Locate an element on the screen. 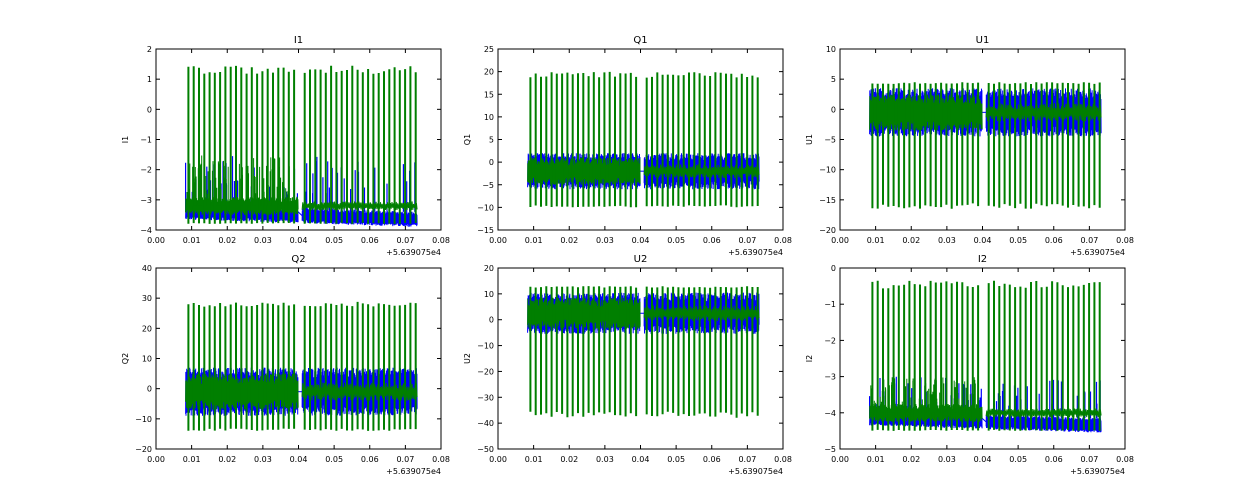 Image resolution: width=1250 pixels, height=500 pixels. y-tick-label: 1 is located at coordinates (149, 79).